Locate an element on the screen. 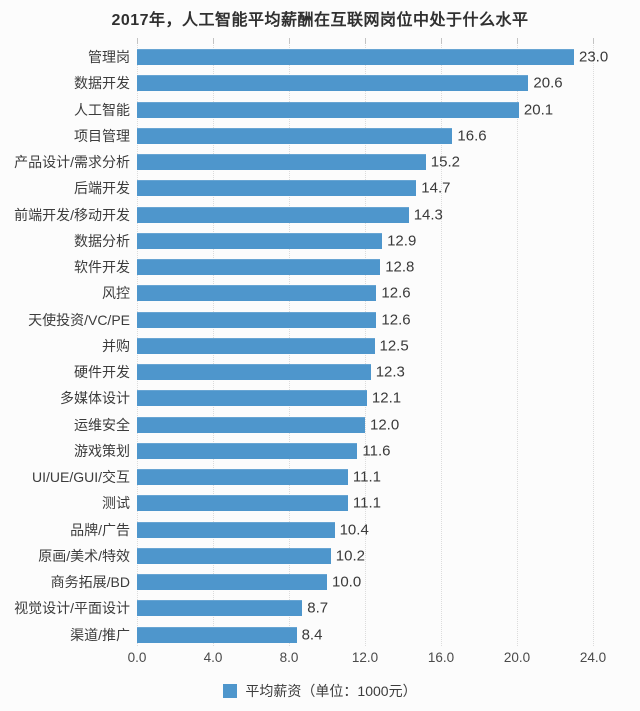  category-label: 游戏策划 is located at coordinates (102, 450).